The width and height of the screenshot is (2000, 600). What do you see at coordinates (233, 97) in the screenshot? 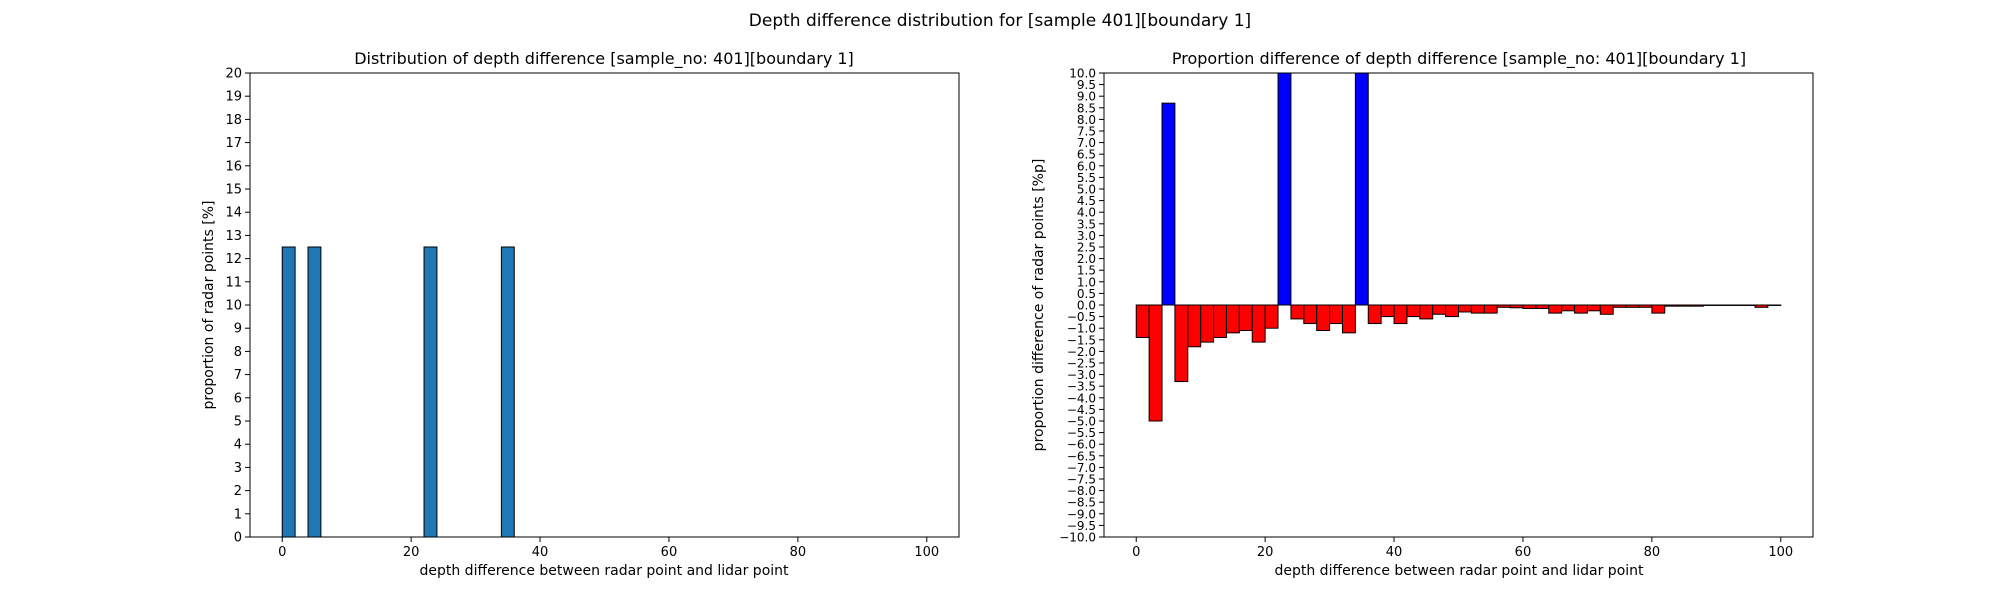
I see `left-chart-y-tick-label: 19` at bounding box center [233, 97].